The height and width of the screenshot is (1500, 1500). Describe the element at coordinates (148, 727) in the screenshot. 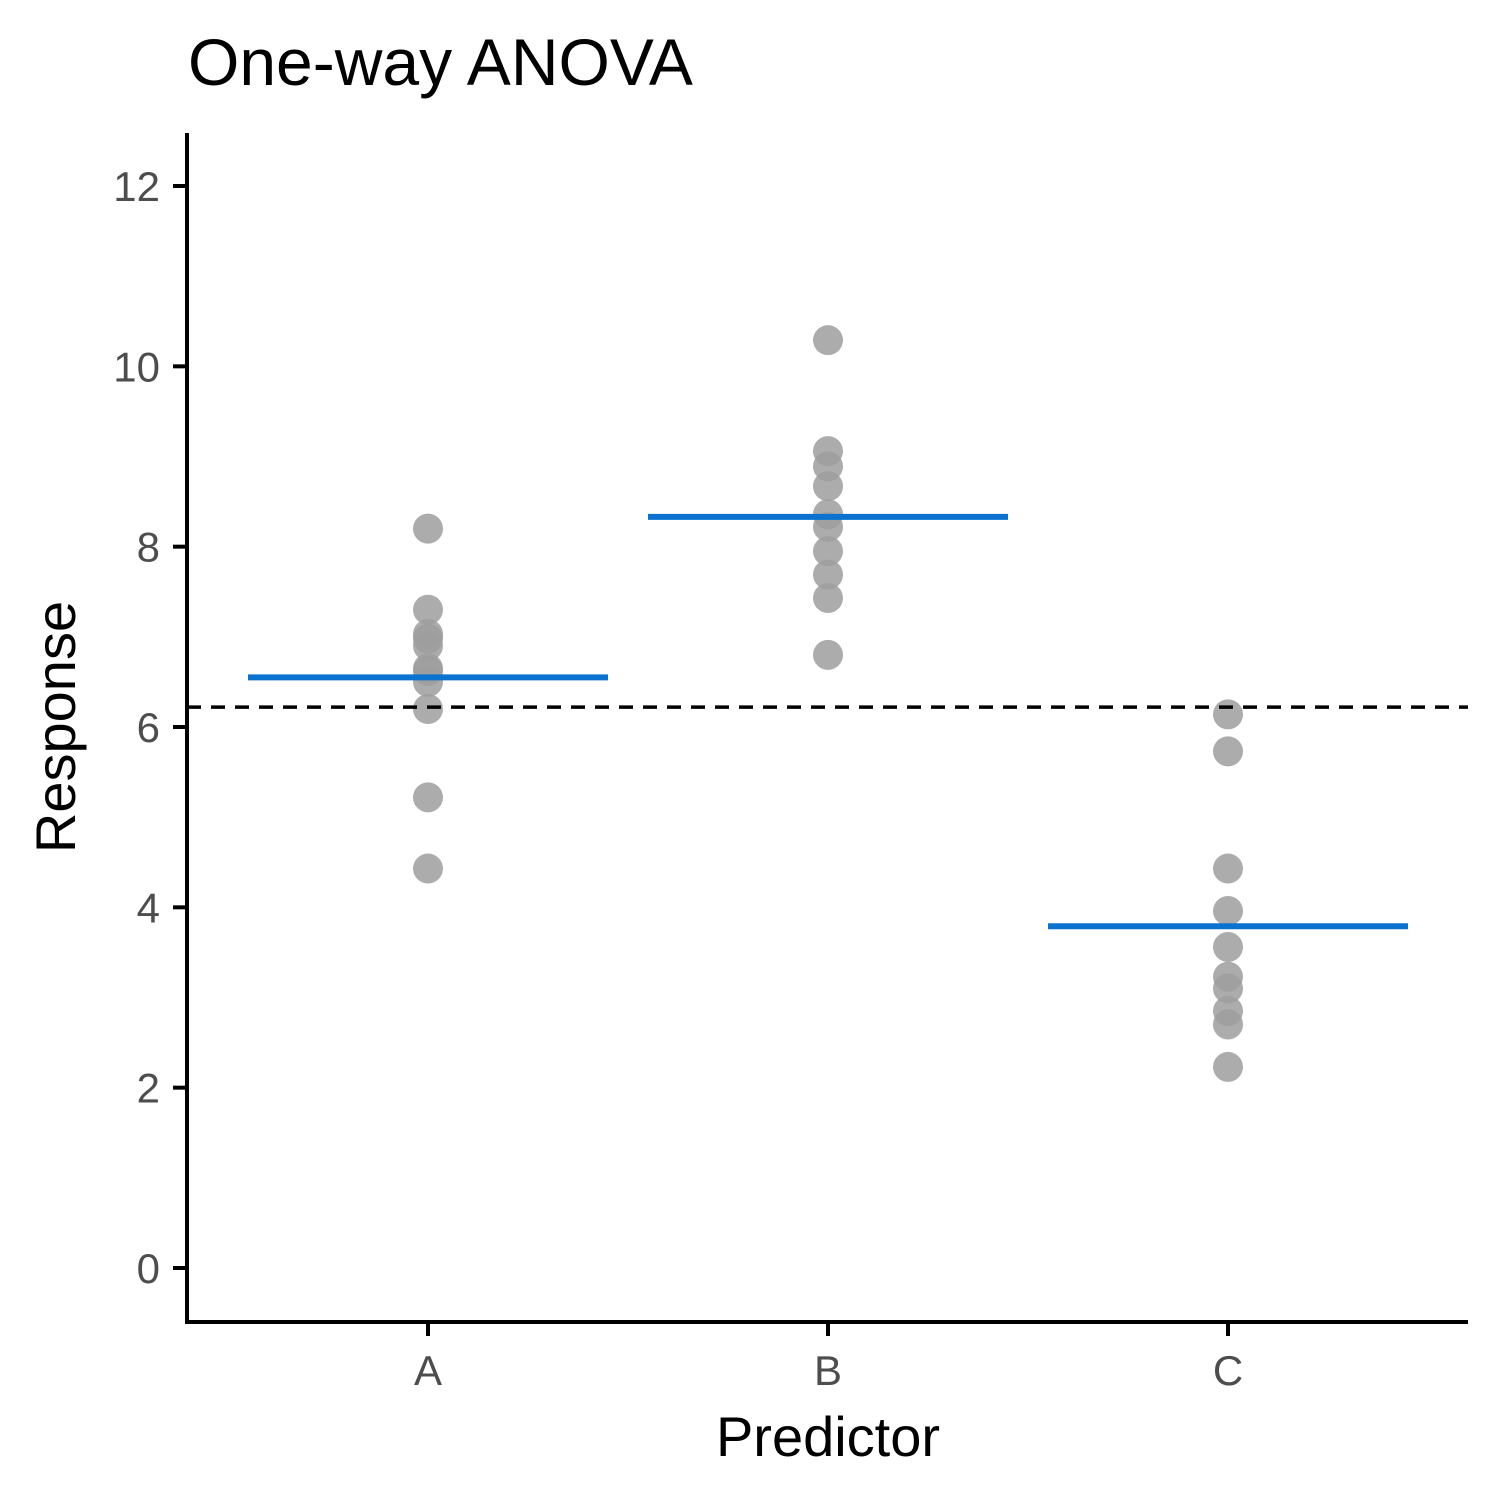

I see `y-tick-label: 6` at that location.